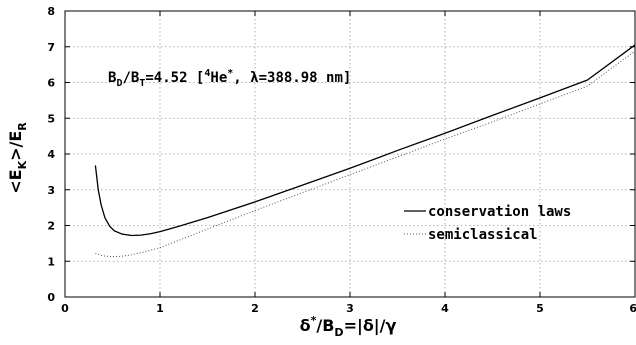  Describe the element at coordinates (229, 78) in the screenshot. I see `chart-annotation: BD/BT=4.52 [4He*, λ=388.98 nm]` at that location.